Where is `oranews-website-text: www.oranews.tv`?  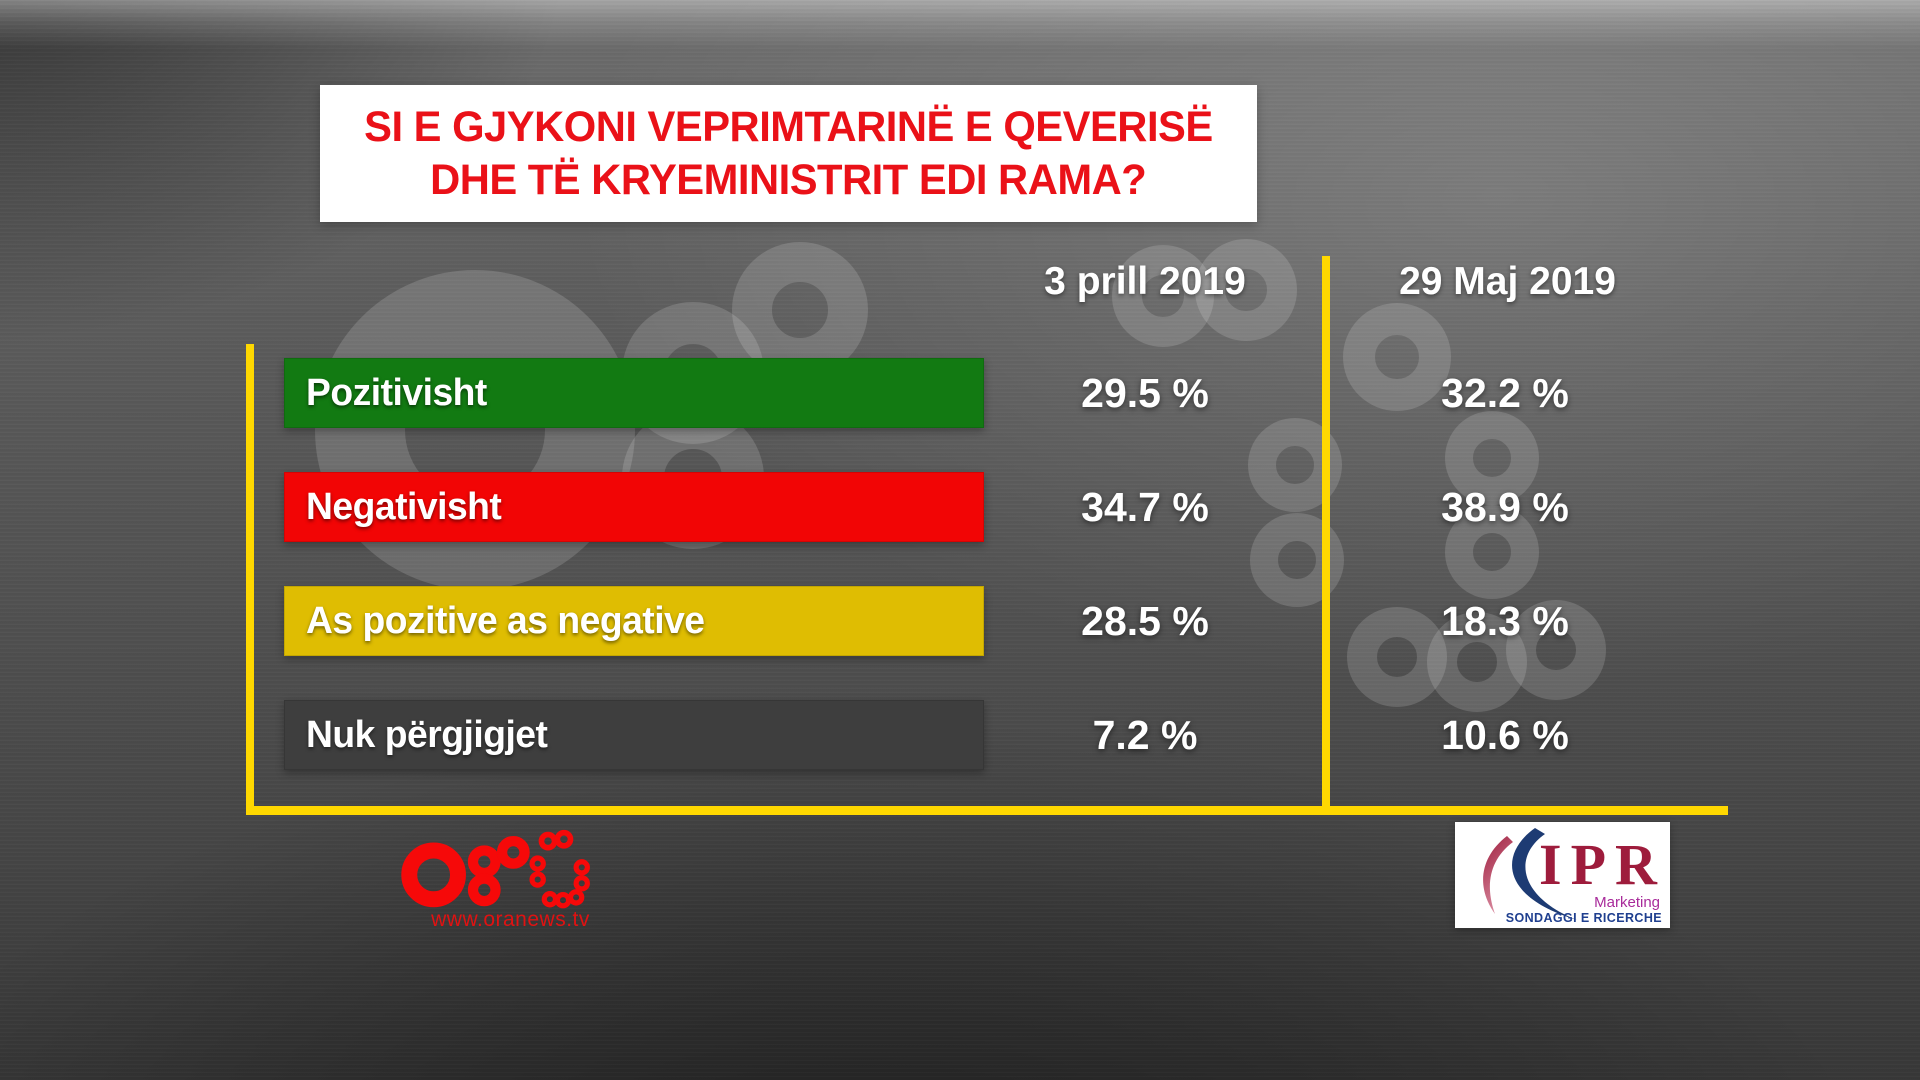
oranews-website-text: www.oranews.tv is located at coordinates (510, 919).